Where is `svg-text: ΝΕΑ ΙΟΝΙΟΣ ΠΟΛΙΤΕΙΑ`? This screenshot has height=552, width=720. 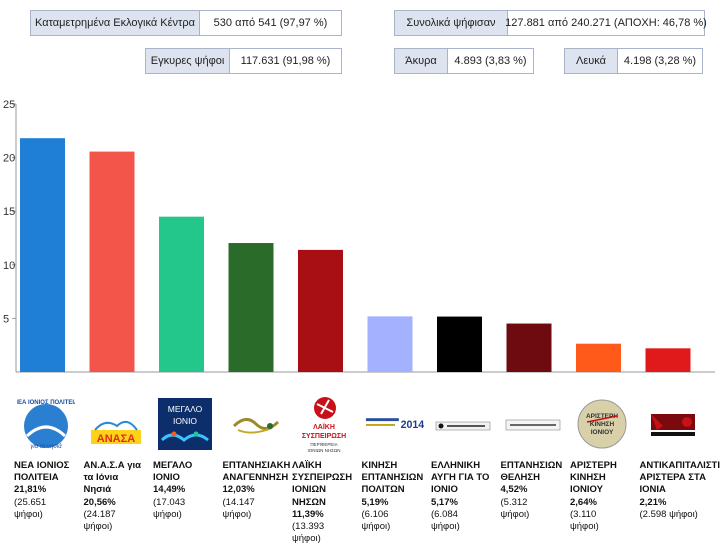 svg-text: ΝΕΑ ΙΟΝΙΟΣ ΠΟΛΙΤΕΙΑ is located at coordinates (46, 403).